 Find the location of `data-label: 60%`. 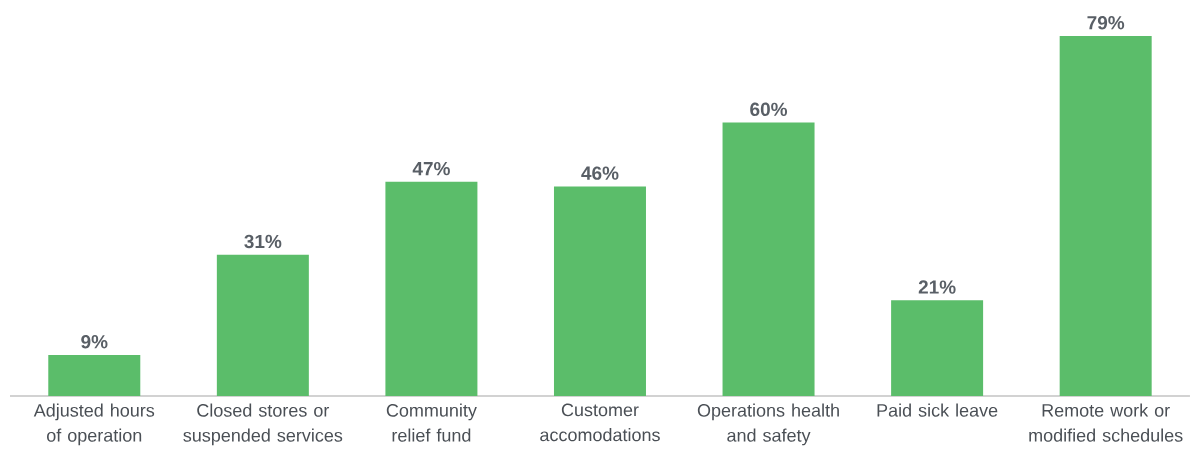

data-label: 60% is located at coordinates (769, 109).